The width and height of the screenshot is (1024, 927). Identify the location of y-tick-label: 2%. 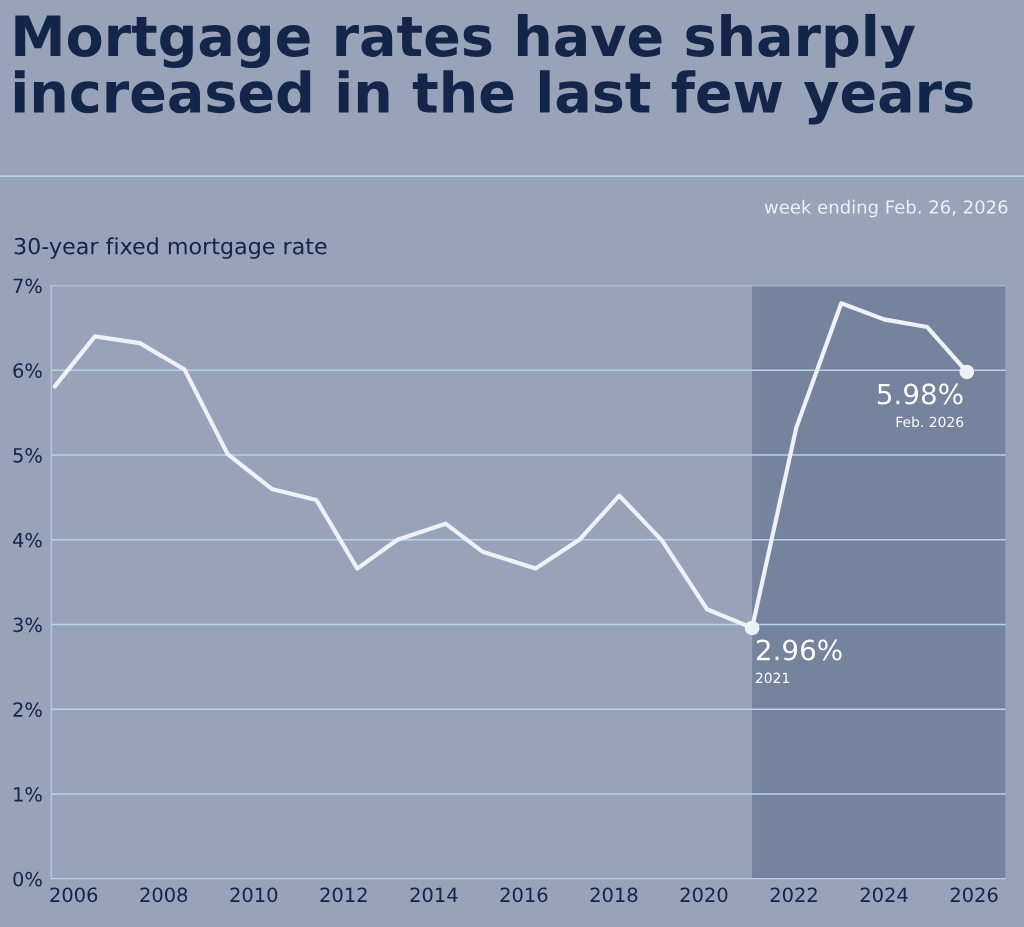
(27, 709).